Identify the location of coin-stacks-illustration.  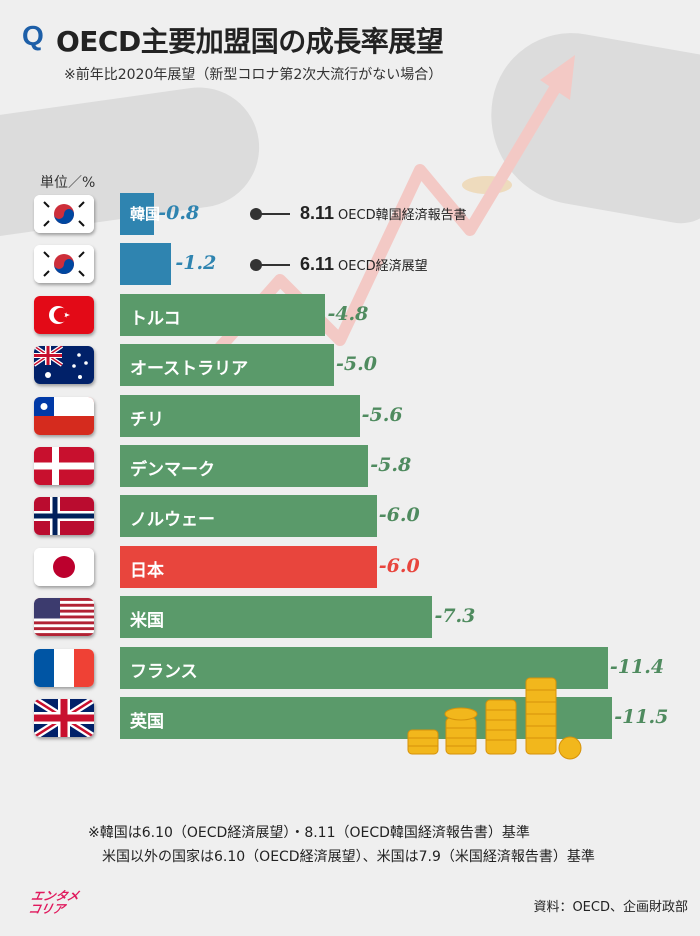
(494, 718).